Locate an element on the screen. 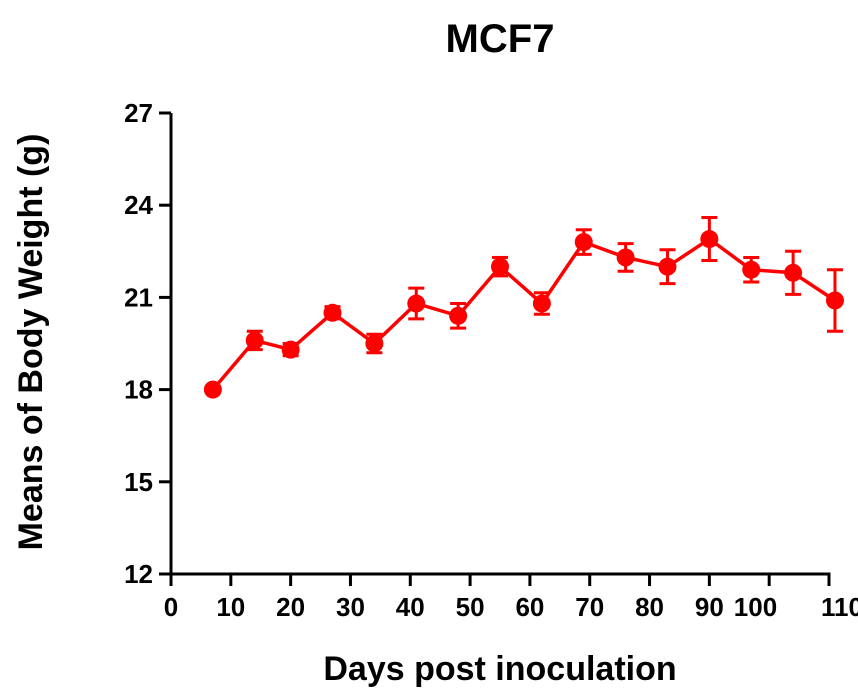 The image size is (858, 693). y-tick-label: 21 is located at coordinates (138, 297).